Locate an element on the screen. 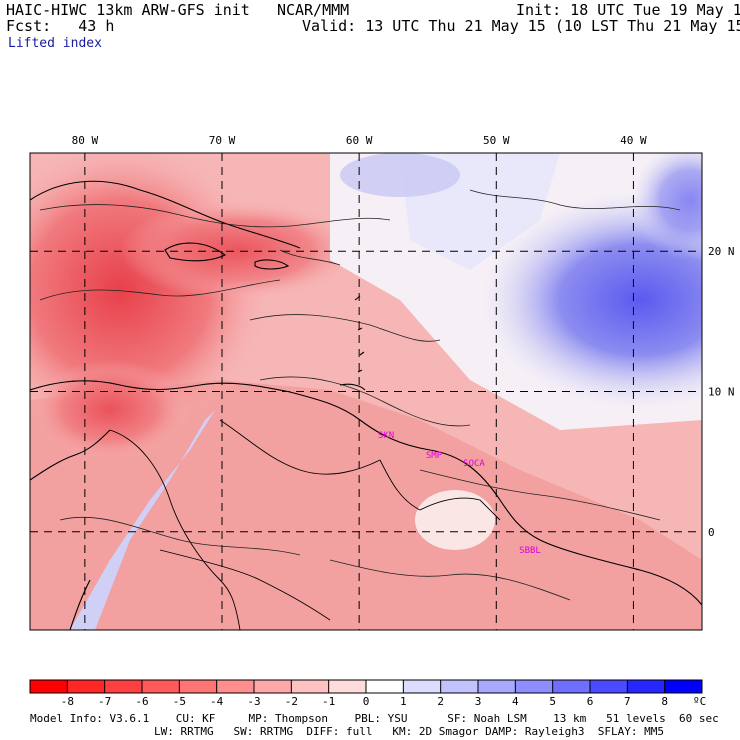 The width and height of the screenshot is (740, 740). andes-stable-streak is located at coordinates (142, 520).